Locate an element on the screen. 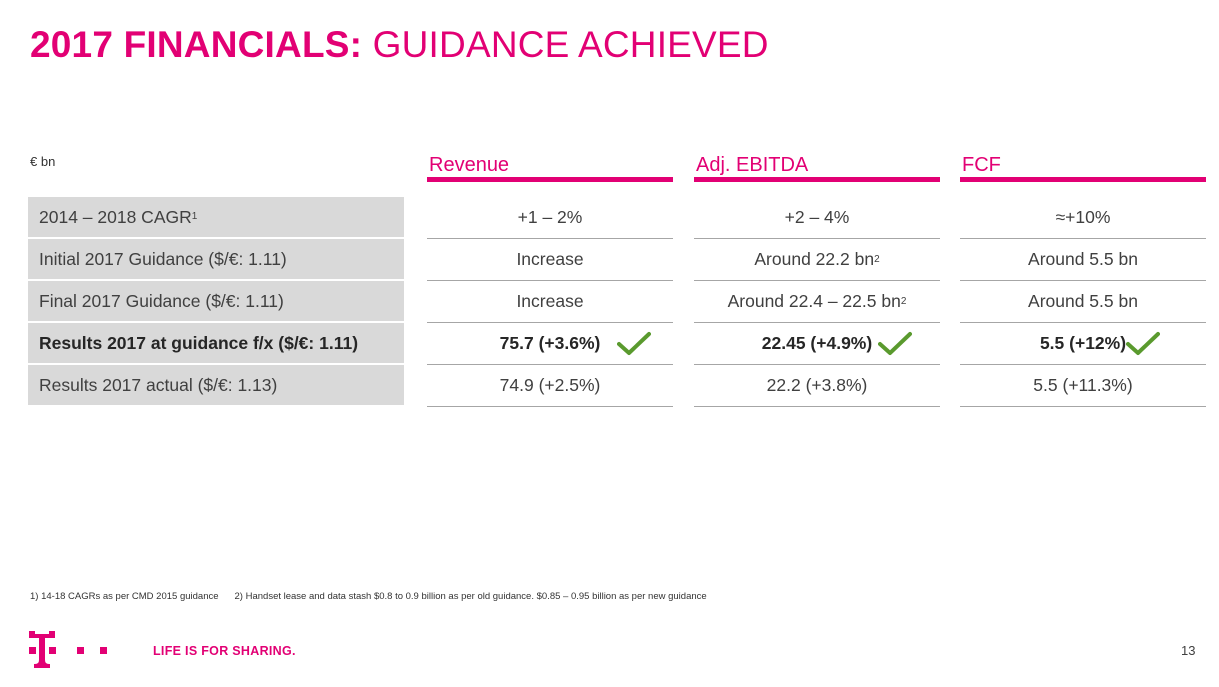 The width and height of the screenshot is (1219, 687). cell-revenue-actual: 74.9 (+2.5%) is located at coordinates (550, 386).